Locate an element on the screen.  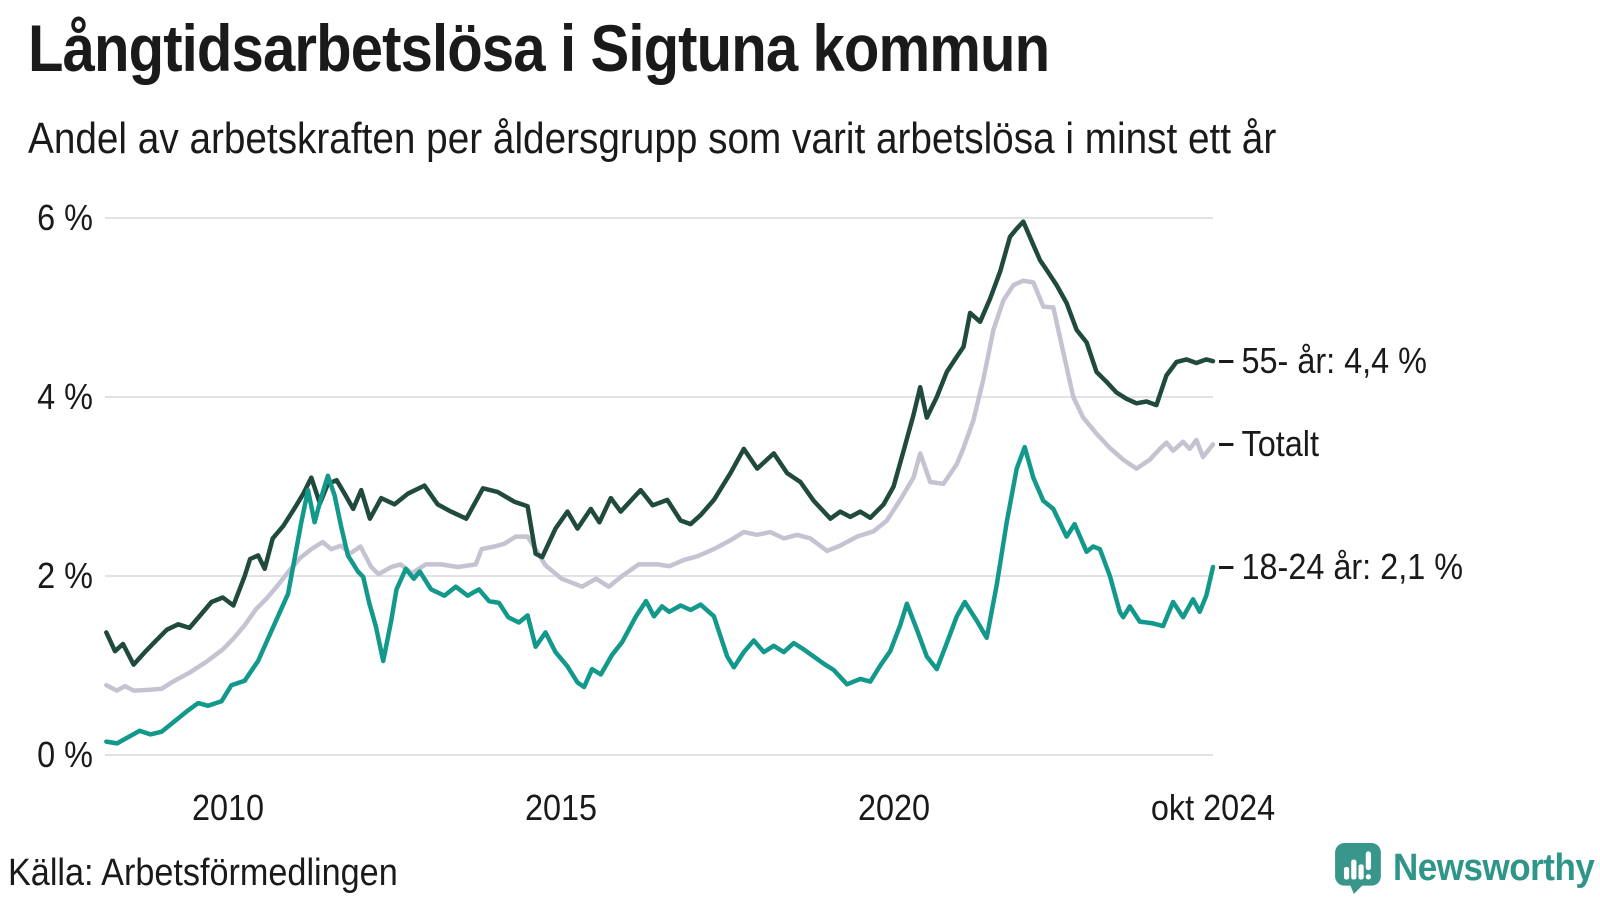
series-end-label-18-24: 18-24 år: 2,1 % is located at coordinates (1341, 567).